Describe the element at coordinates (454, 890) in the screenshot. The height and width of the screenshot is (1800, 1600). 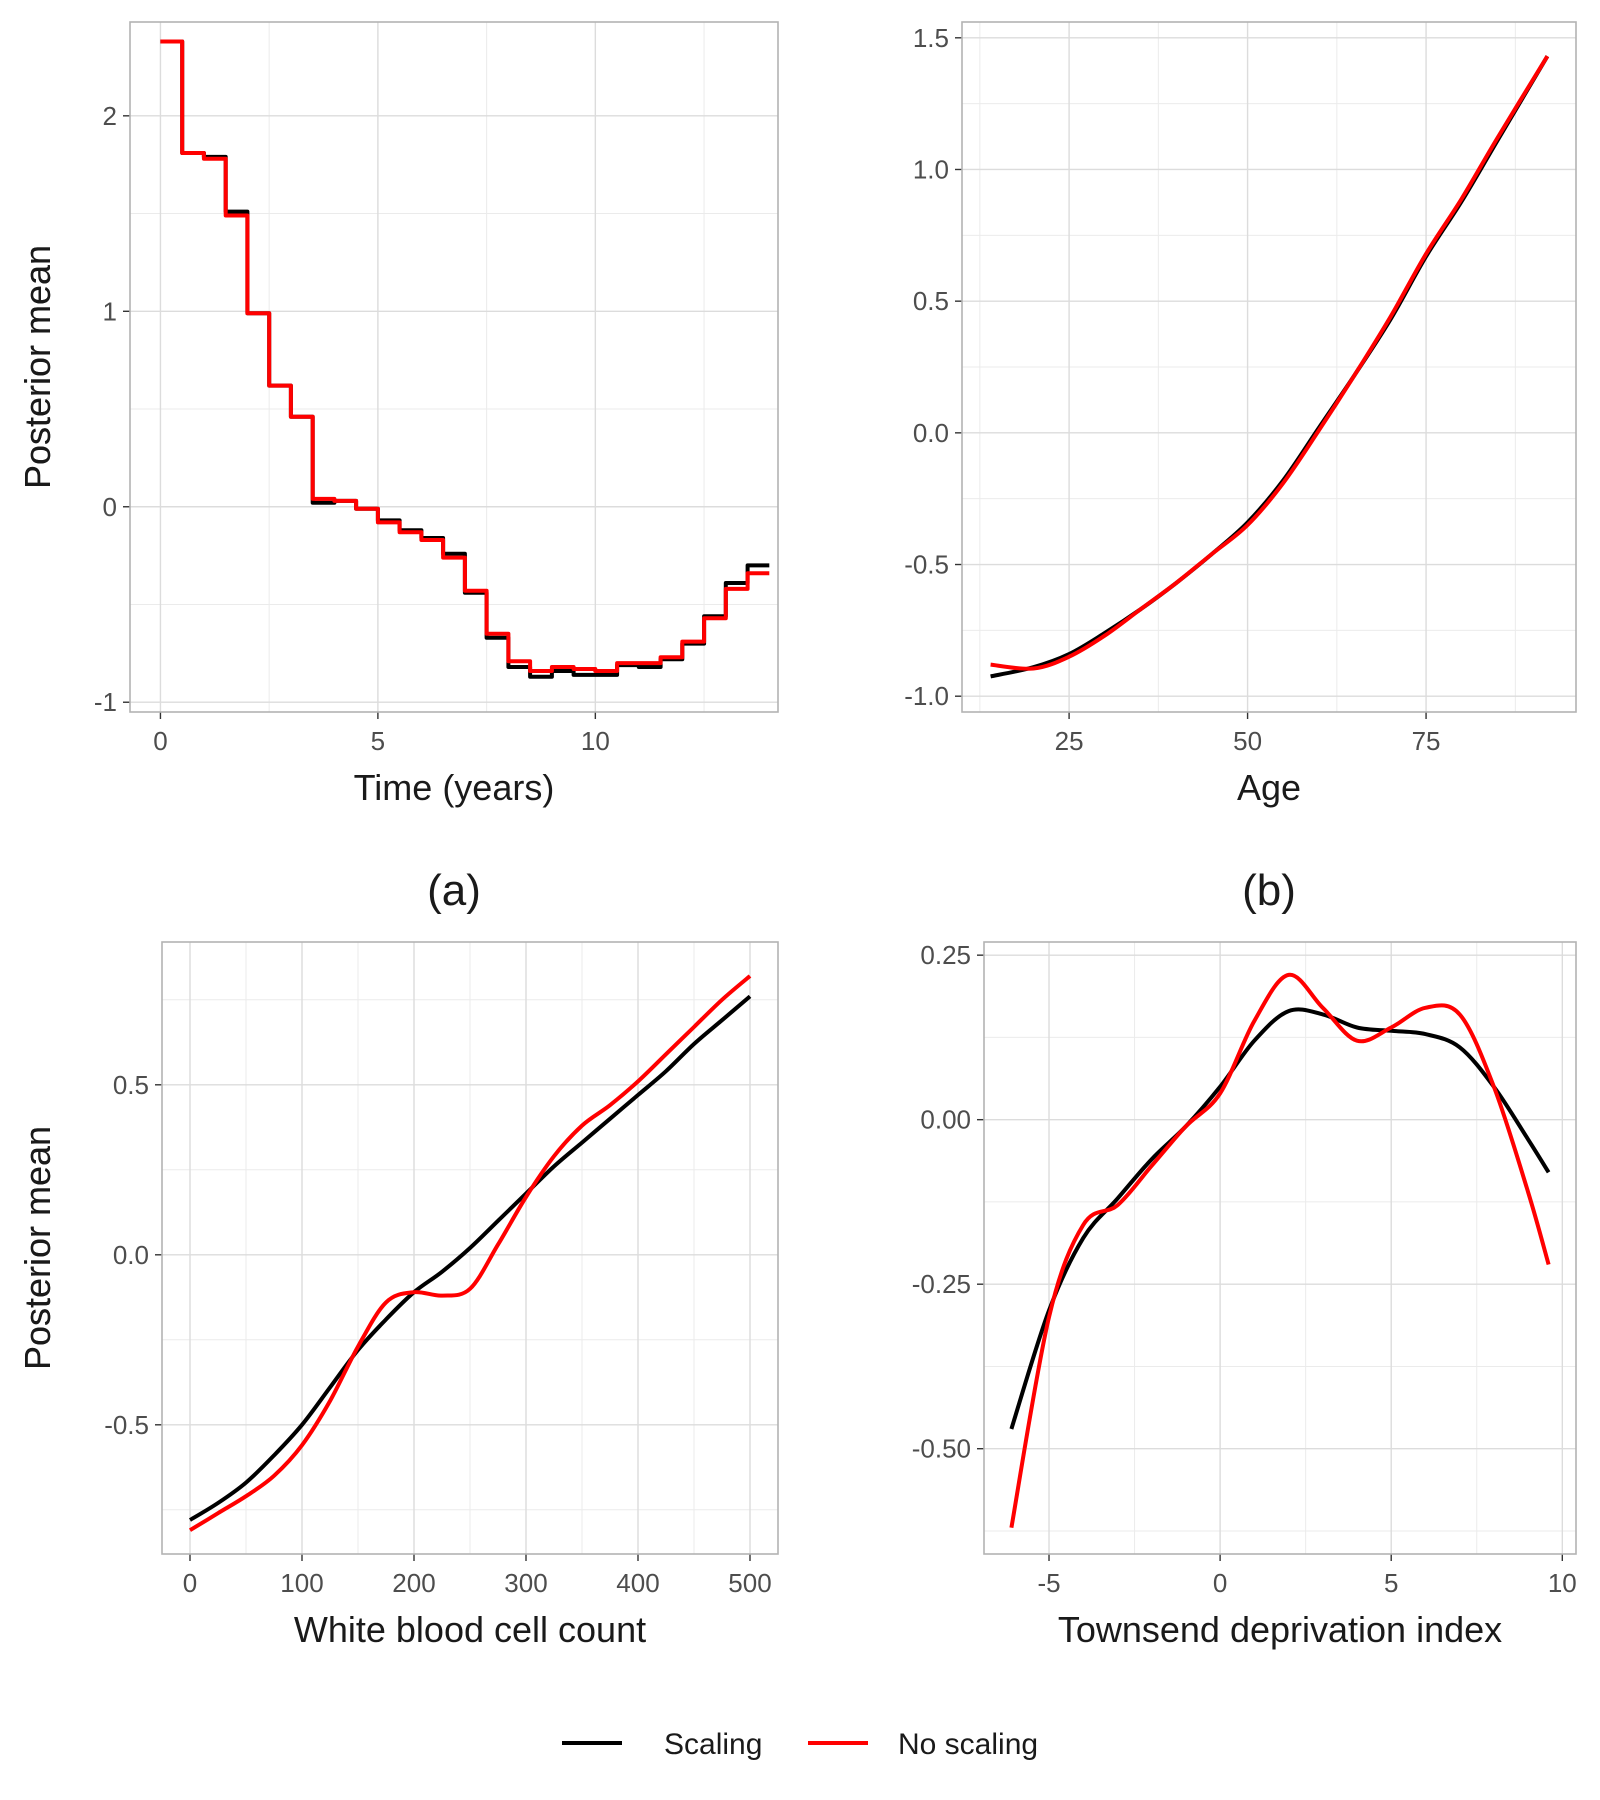
I see `panel-label: (a)` at that location.